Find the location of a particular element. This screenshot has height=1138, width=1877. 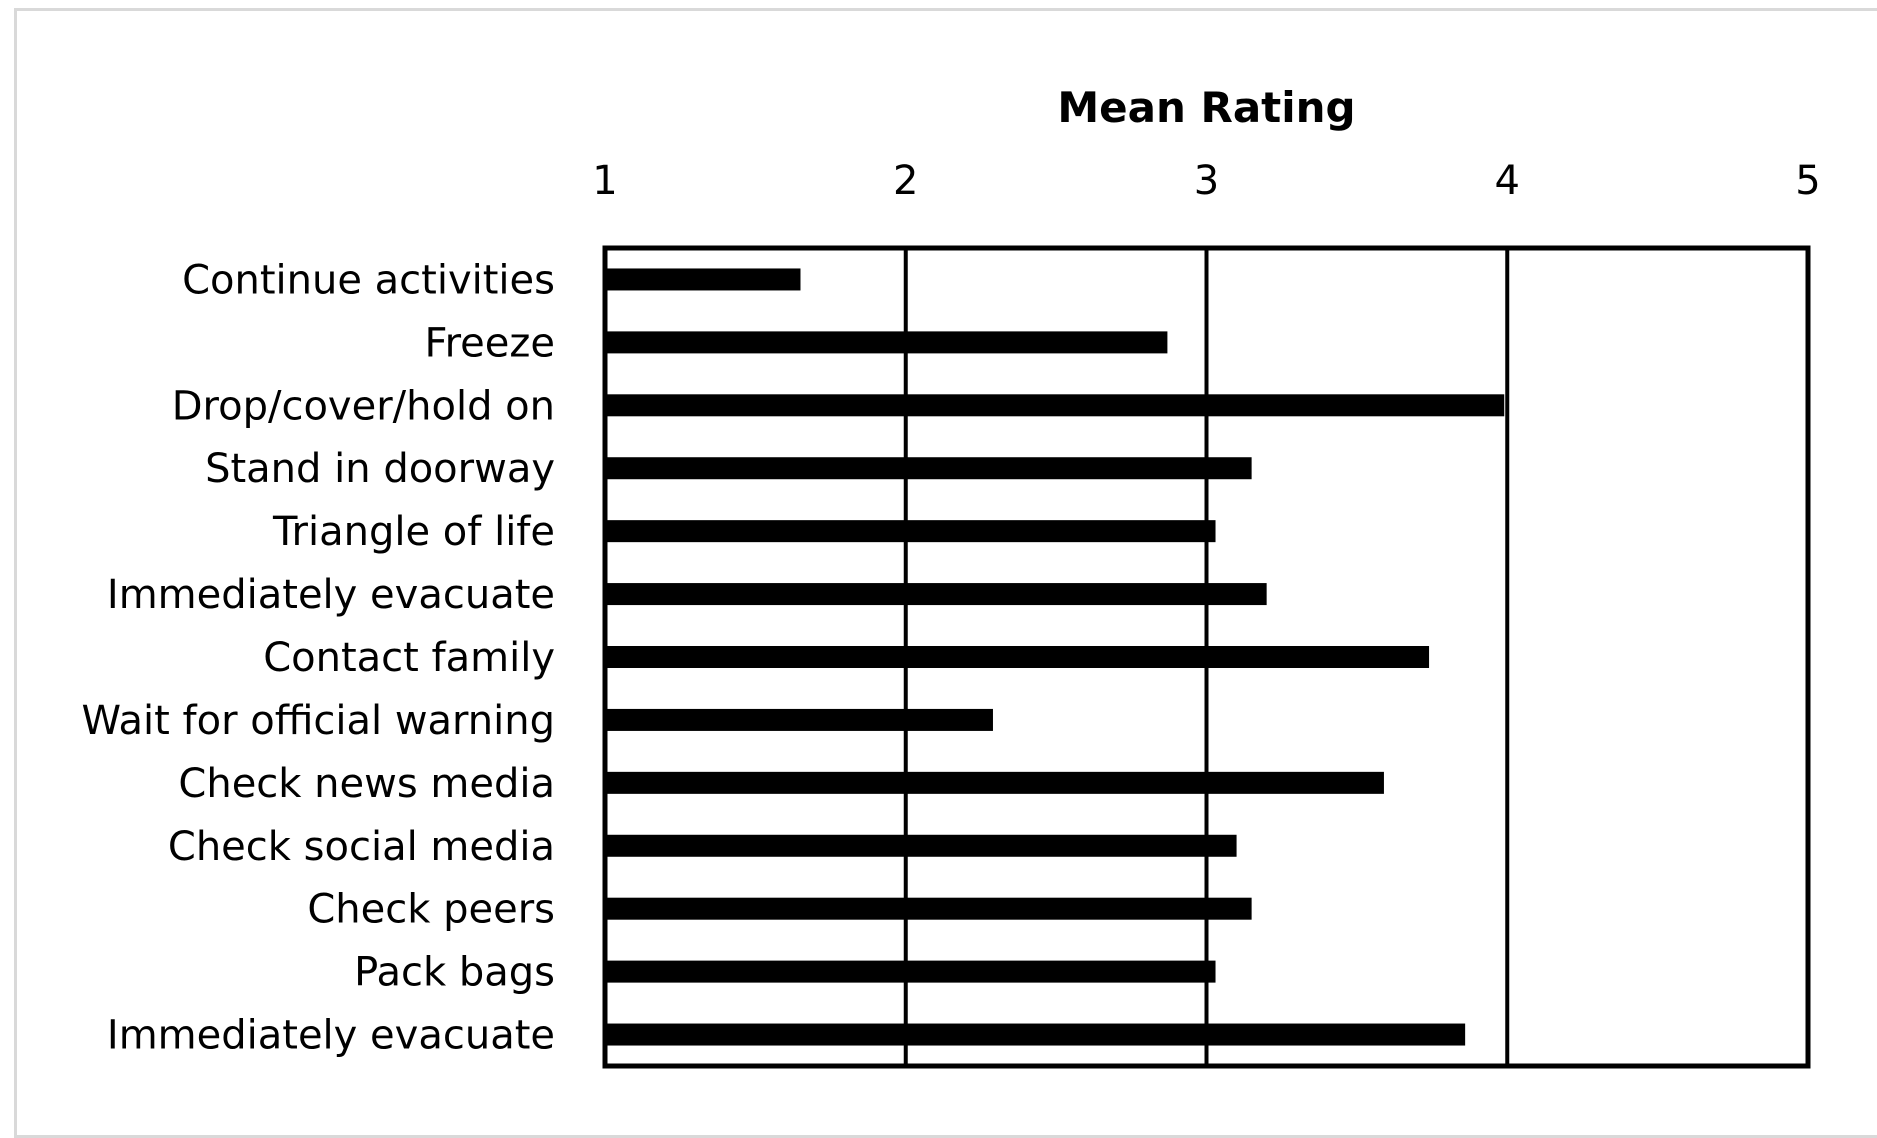

category-label: Check peers is located at coordinates (431, 910).